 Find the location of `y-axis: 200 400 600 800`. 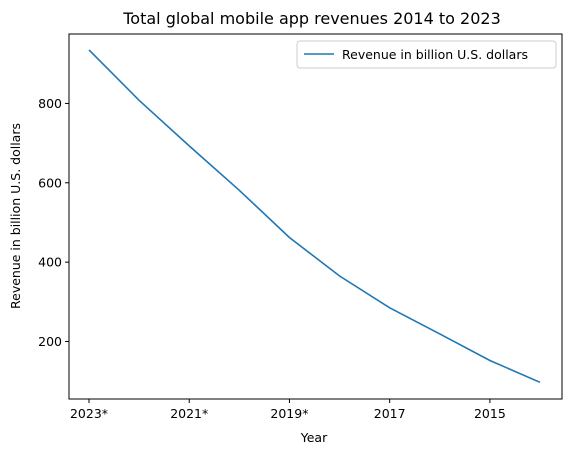

y-axis: 200 400 600 800 is located at coordinates (53, 222).